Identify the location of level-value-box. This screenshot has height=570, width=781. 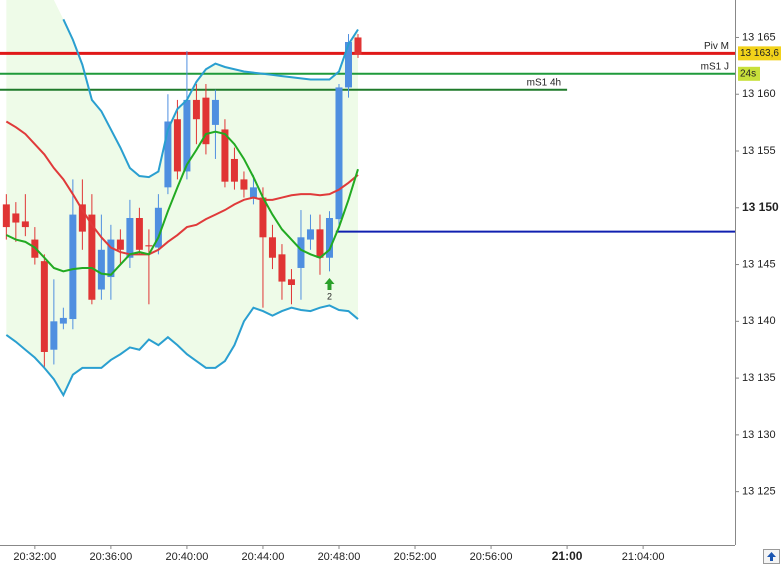
(759, 53).